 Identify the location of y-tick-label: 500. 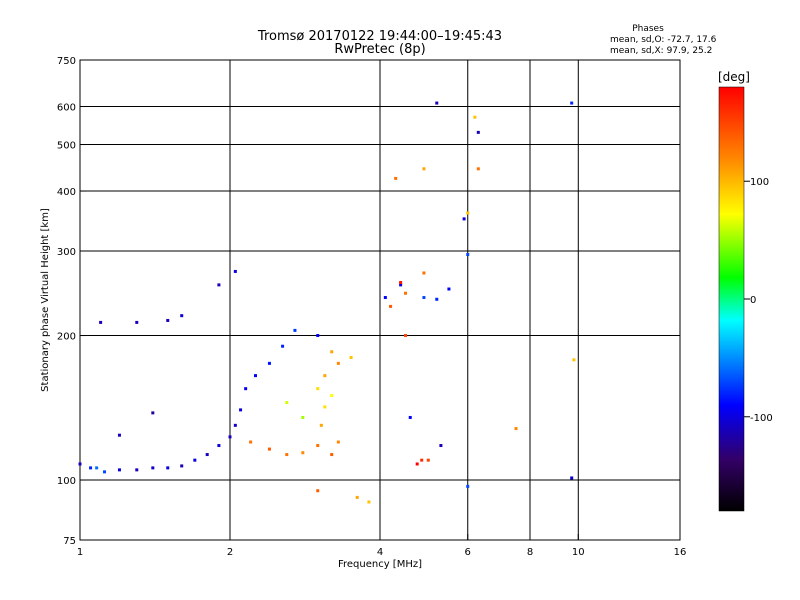
(66, 146).